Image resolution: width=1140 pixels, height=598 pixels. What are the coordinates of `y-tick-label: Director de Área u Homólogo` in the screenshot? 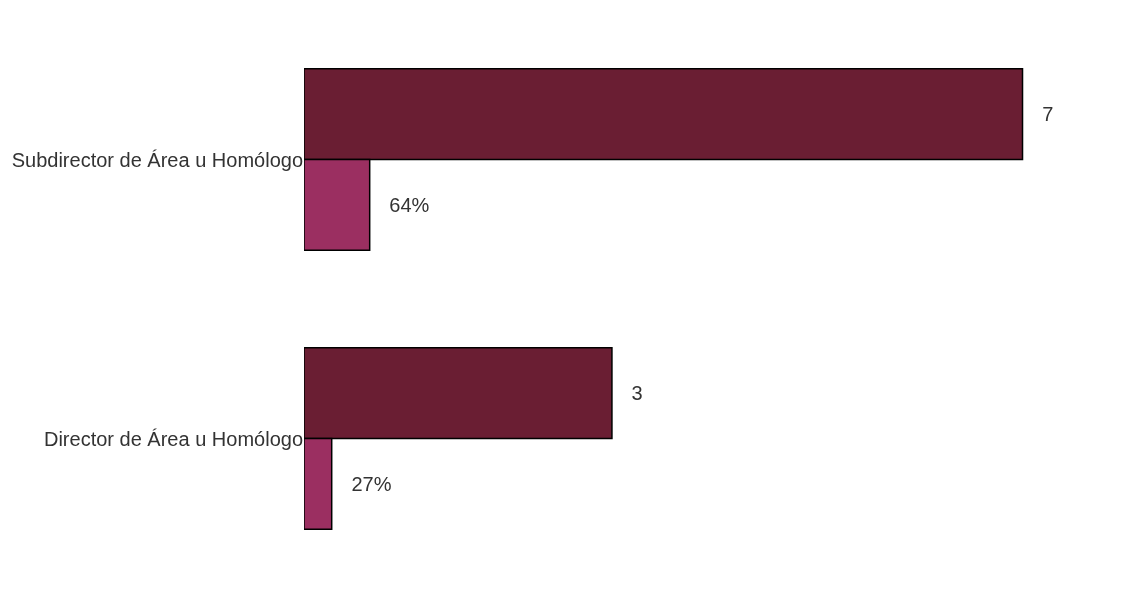 It's located at (173, 438).